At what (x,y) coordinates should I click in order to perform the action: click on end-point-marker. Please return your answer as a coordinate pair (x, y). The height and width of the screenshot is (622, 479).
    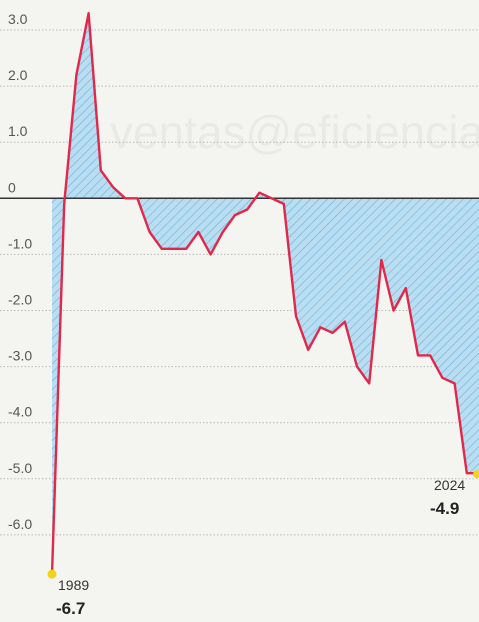
    Looking at the image, I should click on (476, 474).